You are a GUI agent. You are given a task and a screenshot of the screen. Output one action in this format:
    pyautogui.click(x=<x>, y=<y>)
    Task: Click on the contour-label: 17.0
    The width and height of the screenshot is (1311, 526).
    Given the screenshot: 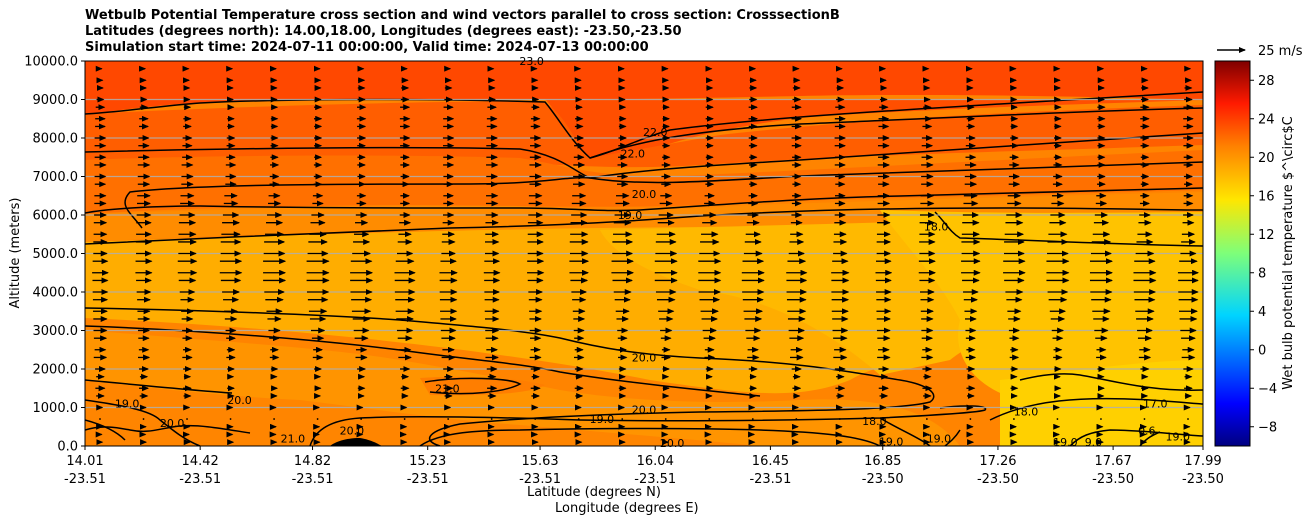 What is the action you would take?
    pyautogui.click(x=1155, y=404)
    